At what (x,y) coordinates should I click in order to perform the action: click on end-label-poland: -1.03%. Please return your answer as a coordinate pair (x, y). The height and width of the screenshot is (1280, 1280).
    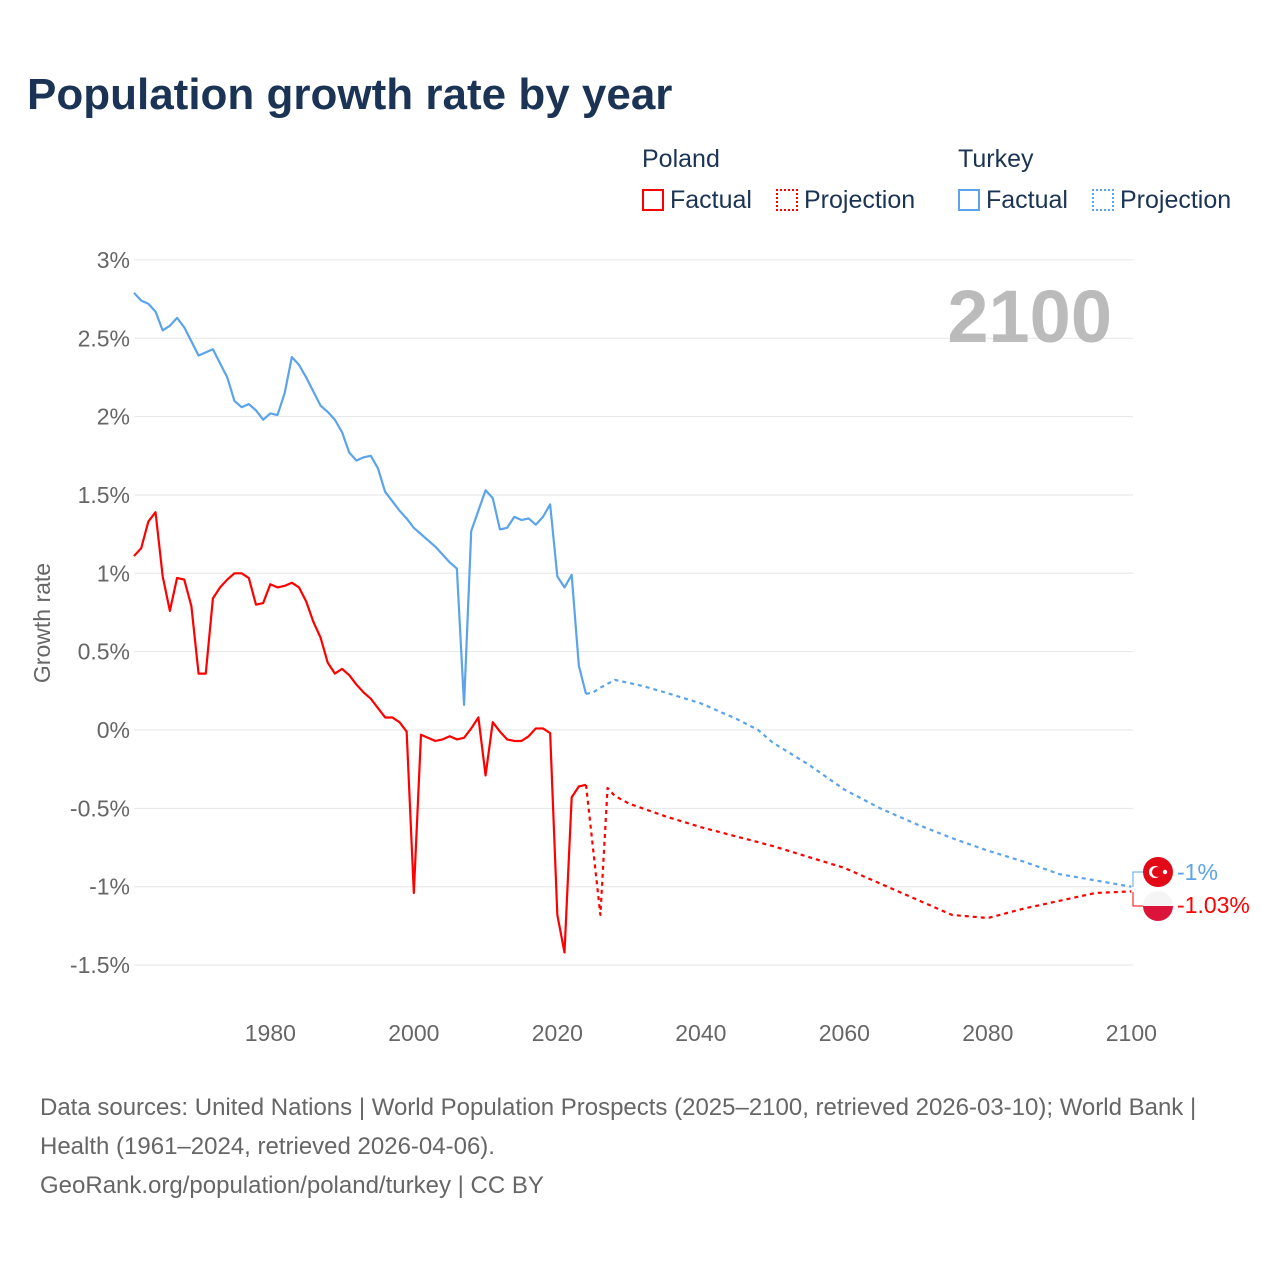
    Looking at the image, I should click on (1213, 905).